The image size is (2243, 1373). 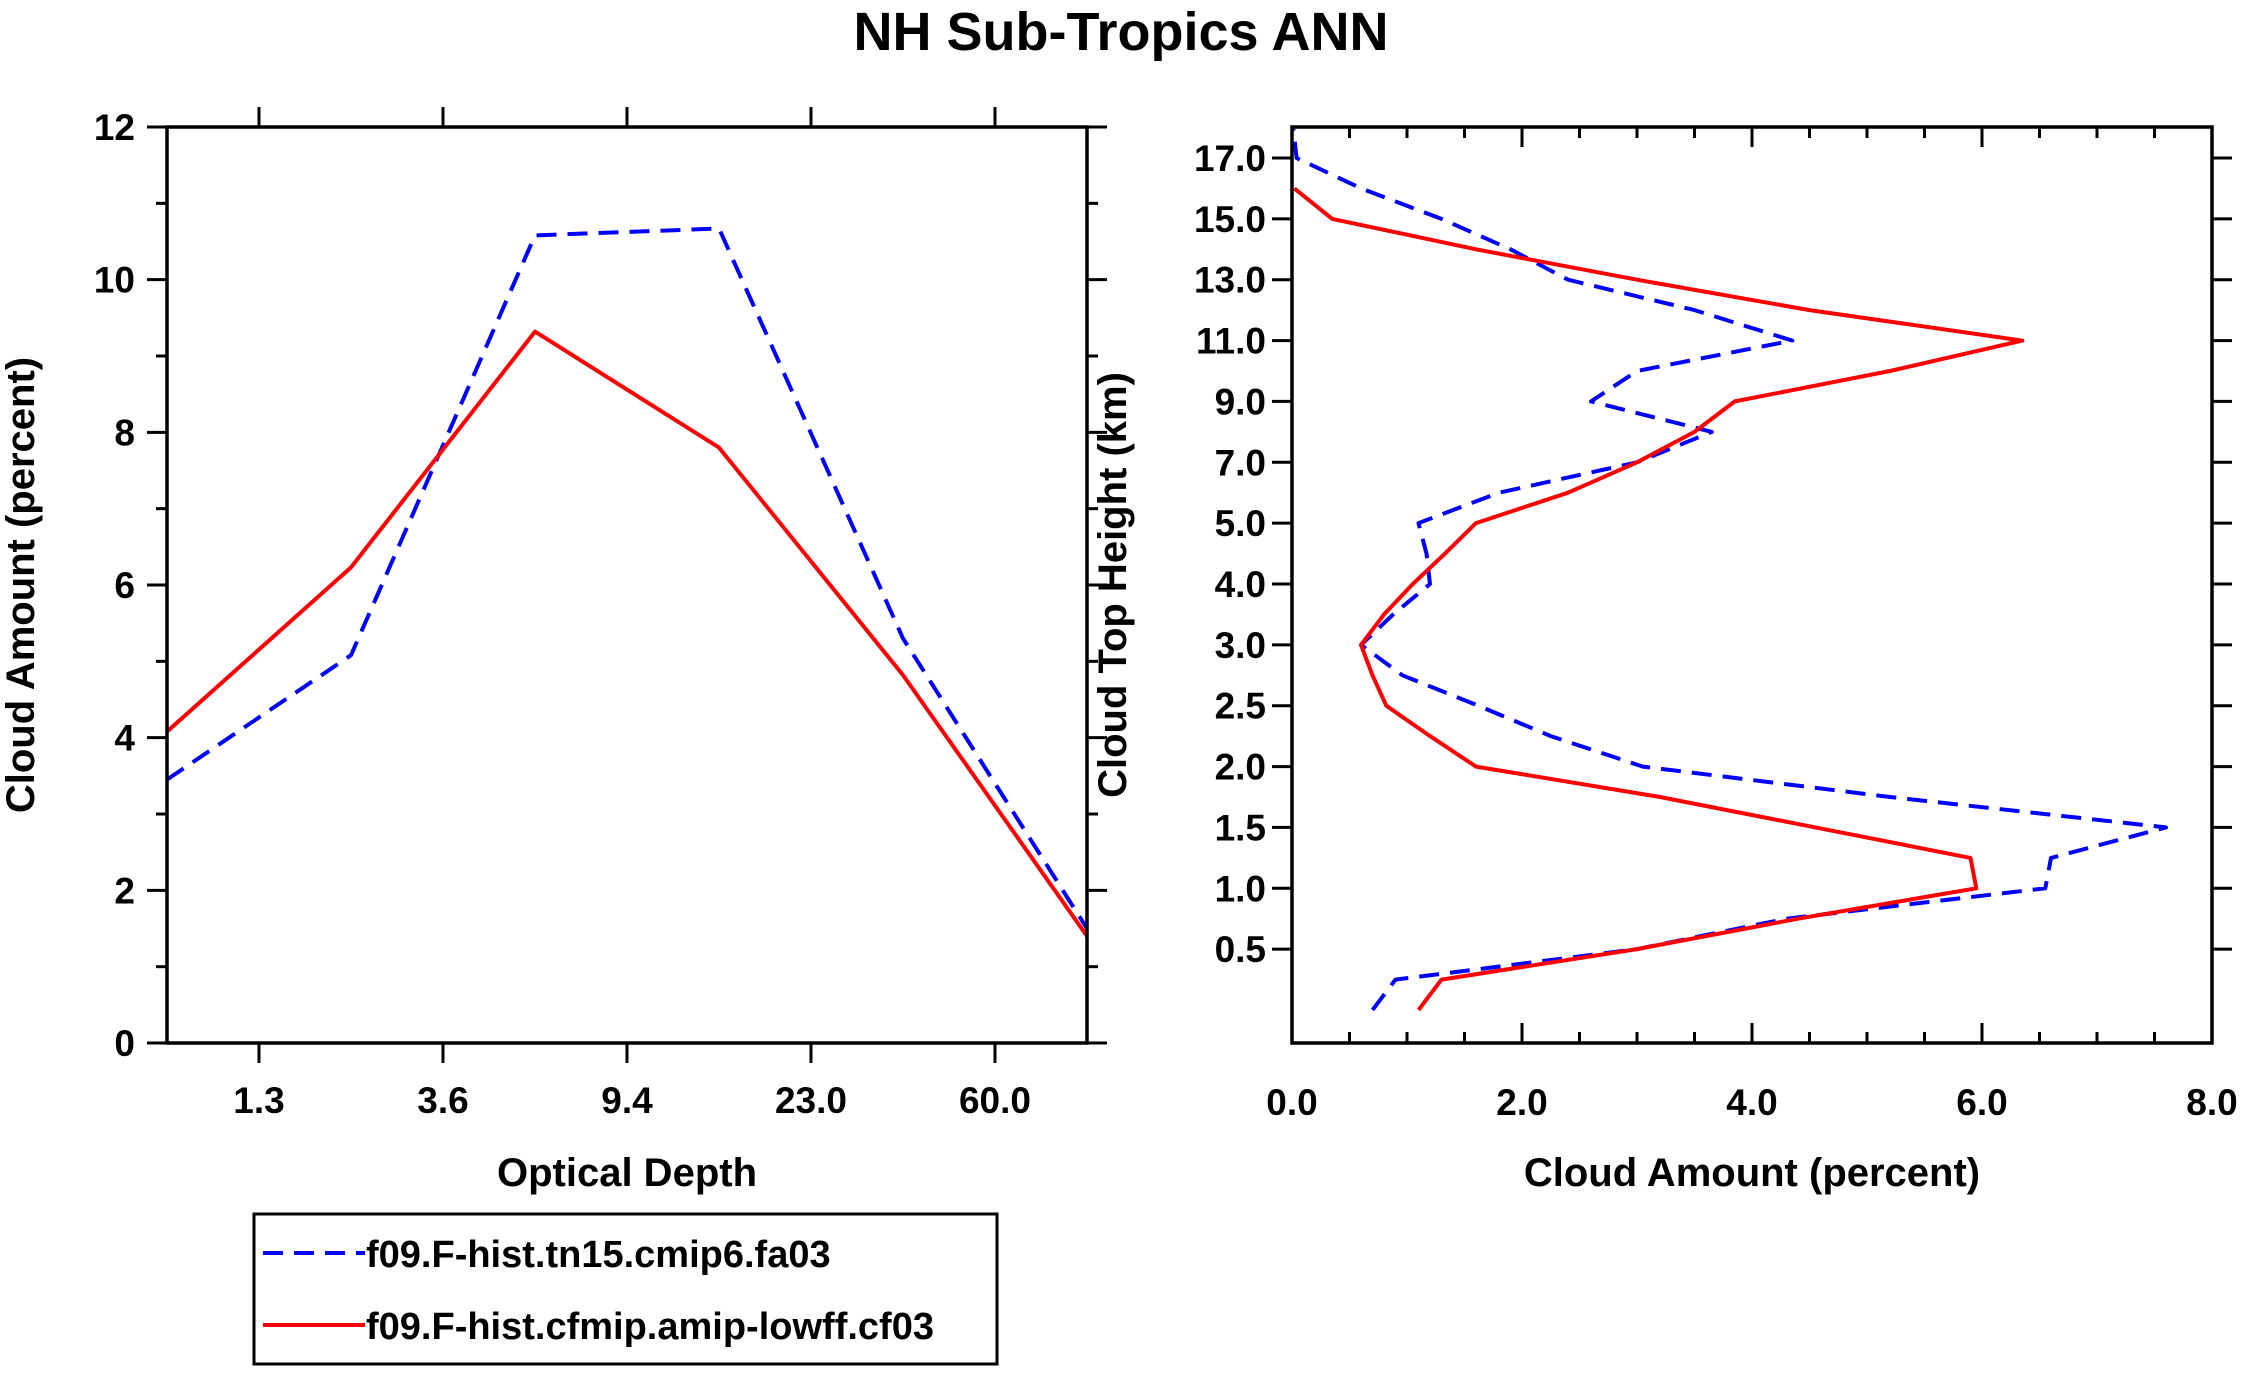 I want to click on x-tick-label: 9.4, so click(x=627, y=1100).